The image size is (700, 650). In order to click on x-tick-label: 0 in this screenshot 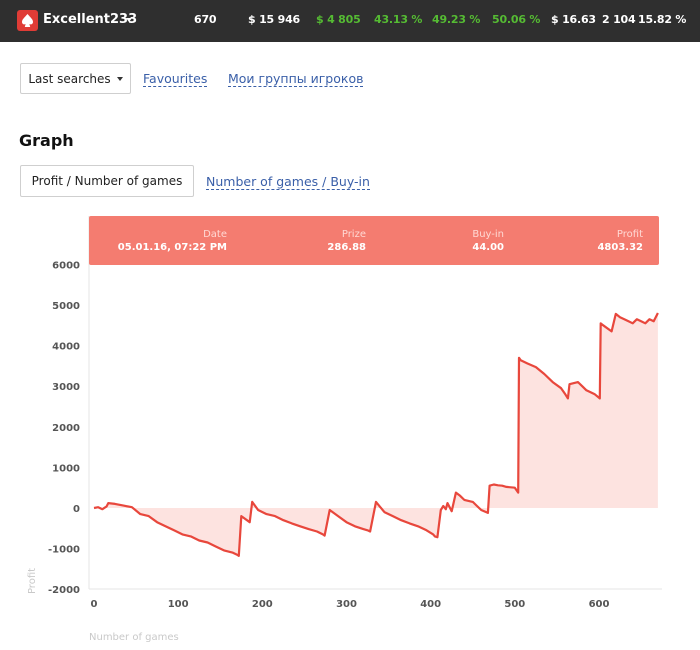, I will do `click(94, 604)`.